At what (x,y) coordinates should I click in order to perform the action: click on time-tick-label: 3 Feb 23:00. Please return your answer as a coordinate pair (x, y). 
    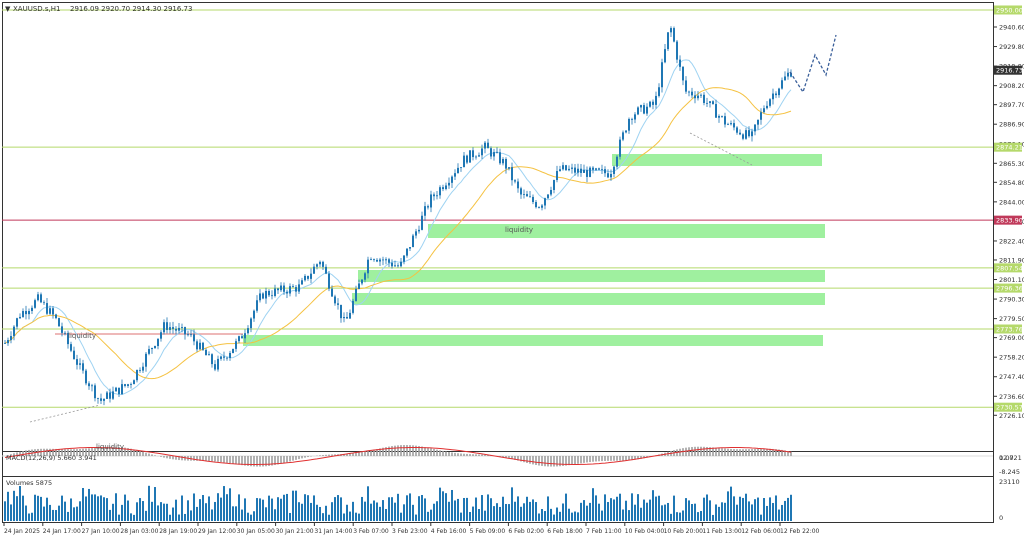
    Looking at the image, I should click on (410, 531).